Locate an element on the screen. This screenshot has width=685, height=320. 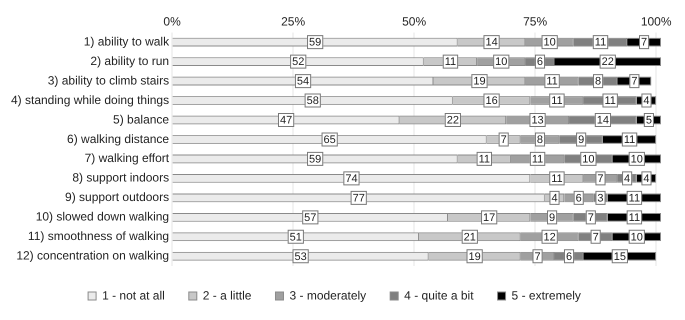
data-label: 13 is located at coordinates (537, 120).